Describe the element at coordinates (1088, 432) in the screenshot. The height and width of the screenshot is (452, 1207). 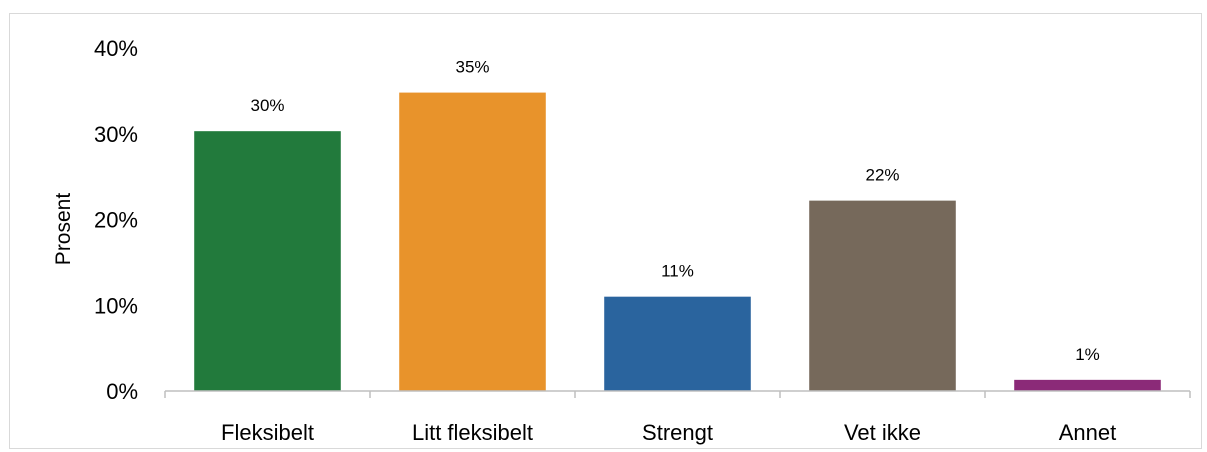
I see `category-label: Annet` at that location.